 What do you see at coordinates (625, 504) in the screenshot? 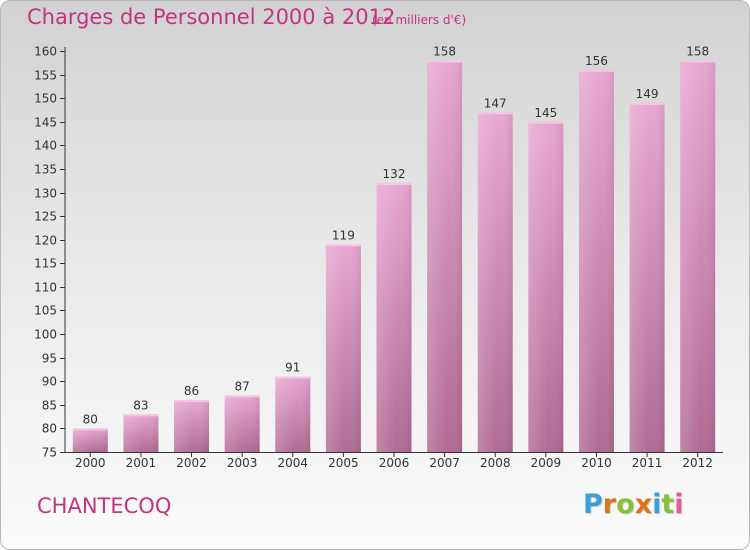
I see `logo-letter: o` at bounding box center [625, 504].